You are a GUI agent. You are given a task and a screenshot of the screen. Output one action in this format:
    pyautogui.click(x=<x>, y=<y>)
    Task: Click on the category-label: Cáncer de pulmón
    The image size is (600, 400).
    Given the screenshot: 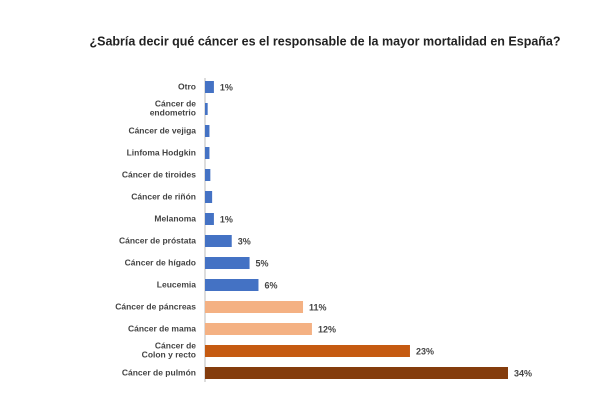 What is the action you would take?
    pyautogui.click(x=159, y=372)
    